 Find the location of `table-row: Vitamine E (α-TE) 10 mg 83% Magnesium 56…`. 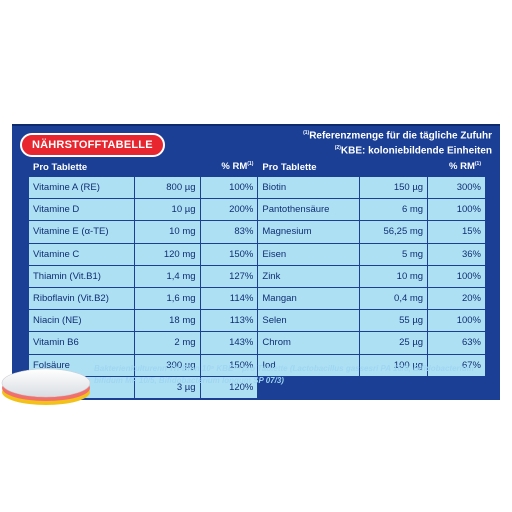

table-row: Vitamine E (α-TE) 10 mg 83% Magnesium 56… is located at coordinates (257, 232).